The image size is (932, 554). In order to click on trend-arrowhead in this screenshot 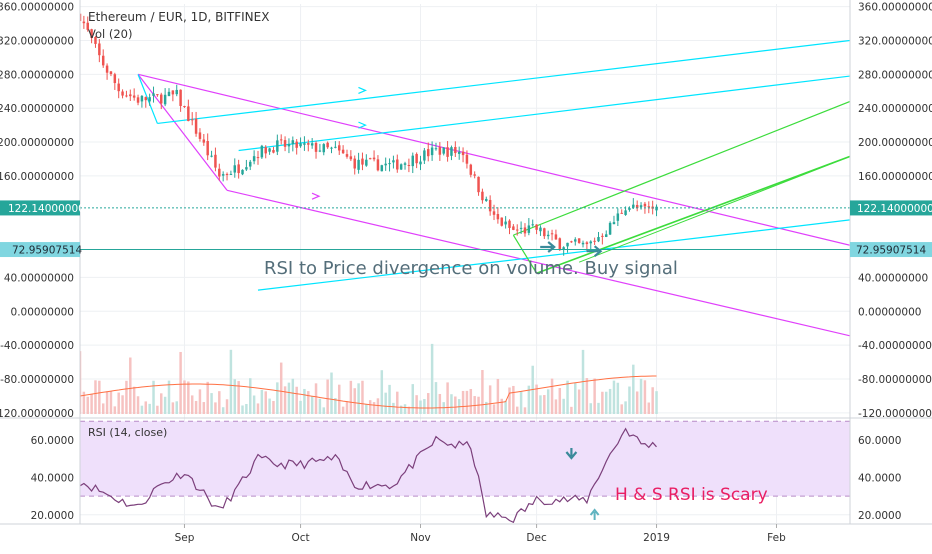, I will do `click(362, 125)`.